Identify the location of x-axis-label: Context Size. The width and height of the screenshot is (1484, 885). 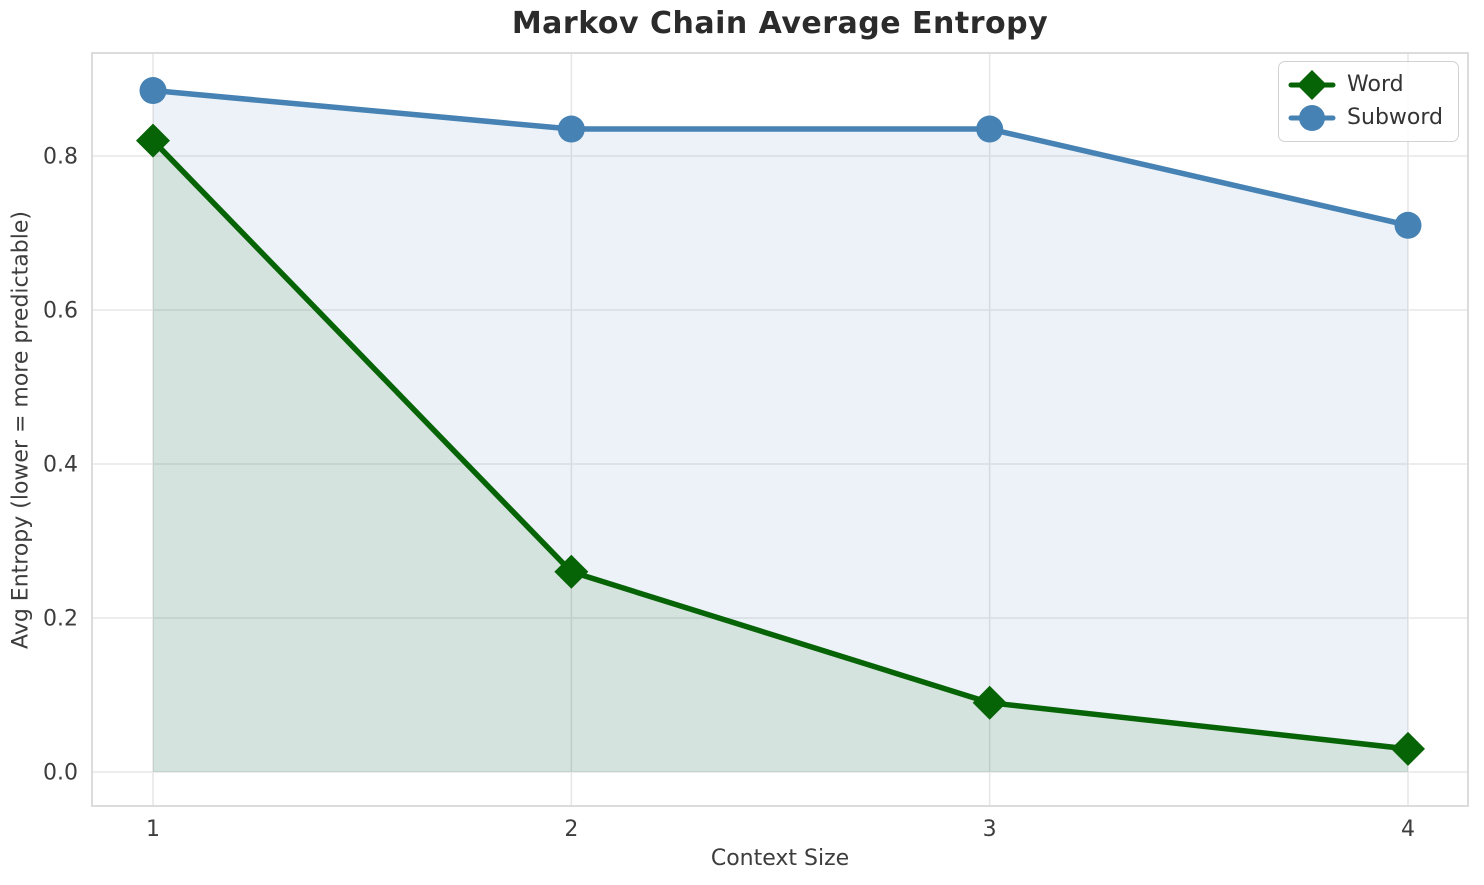
(780, 858).